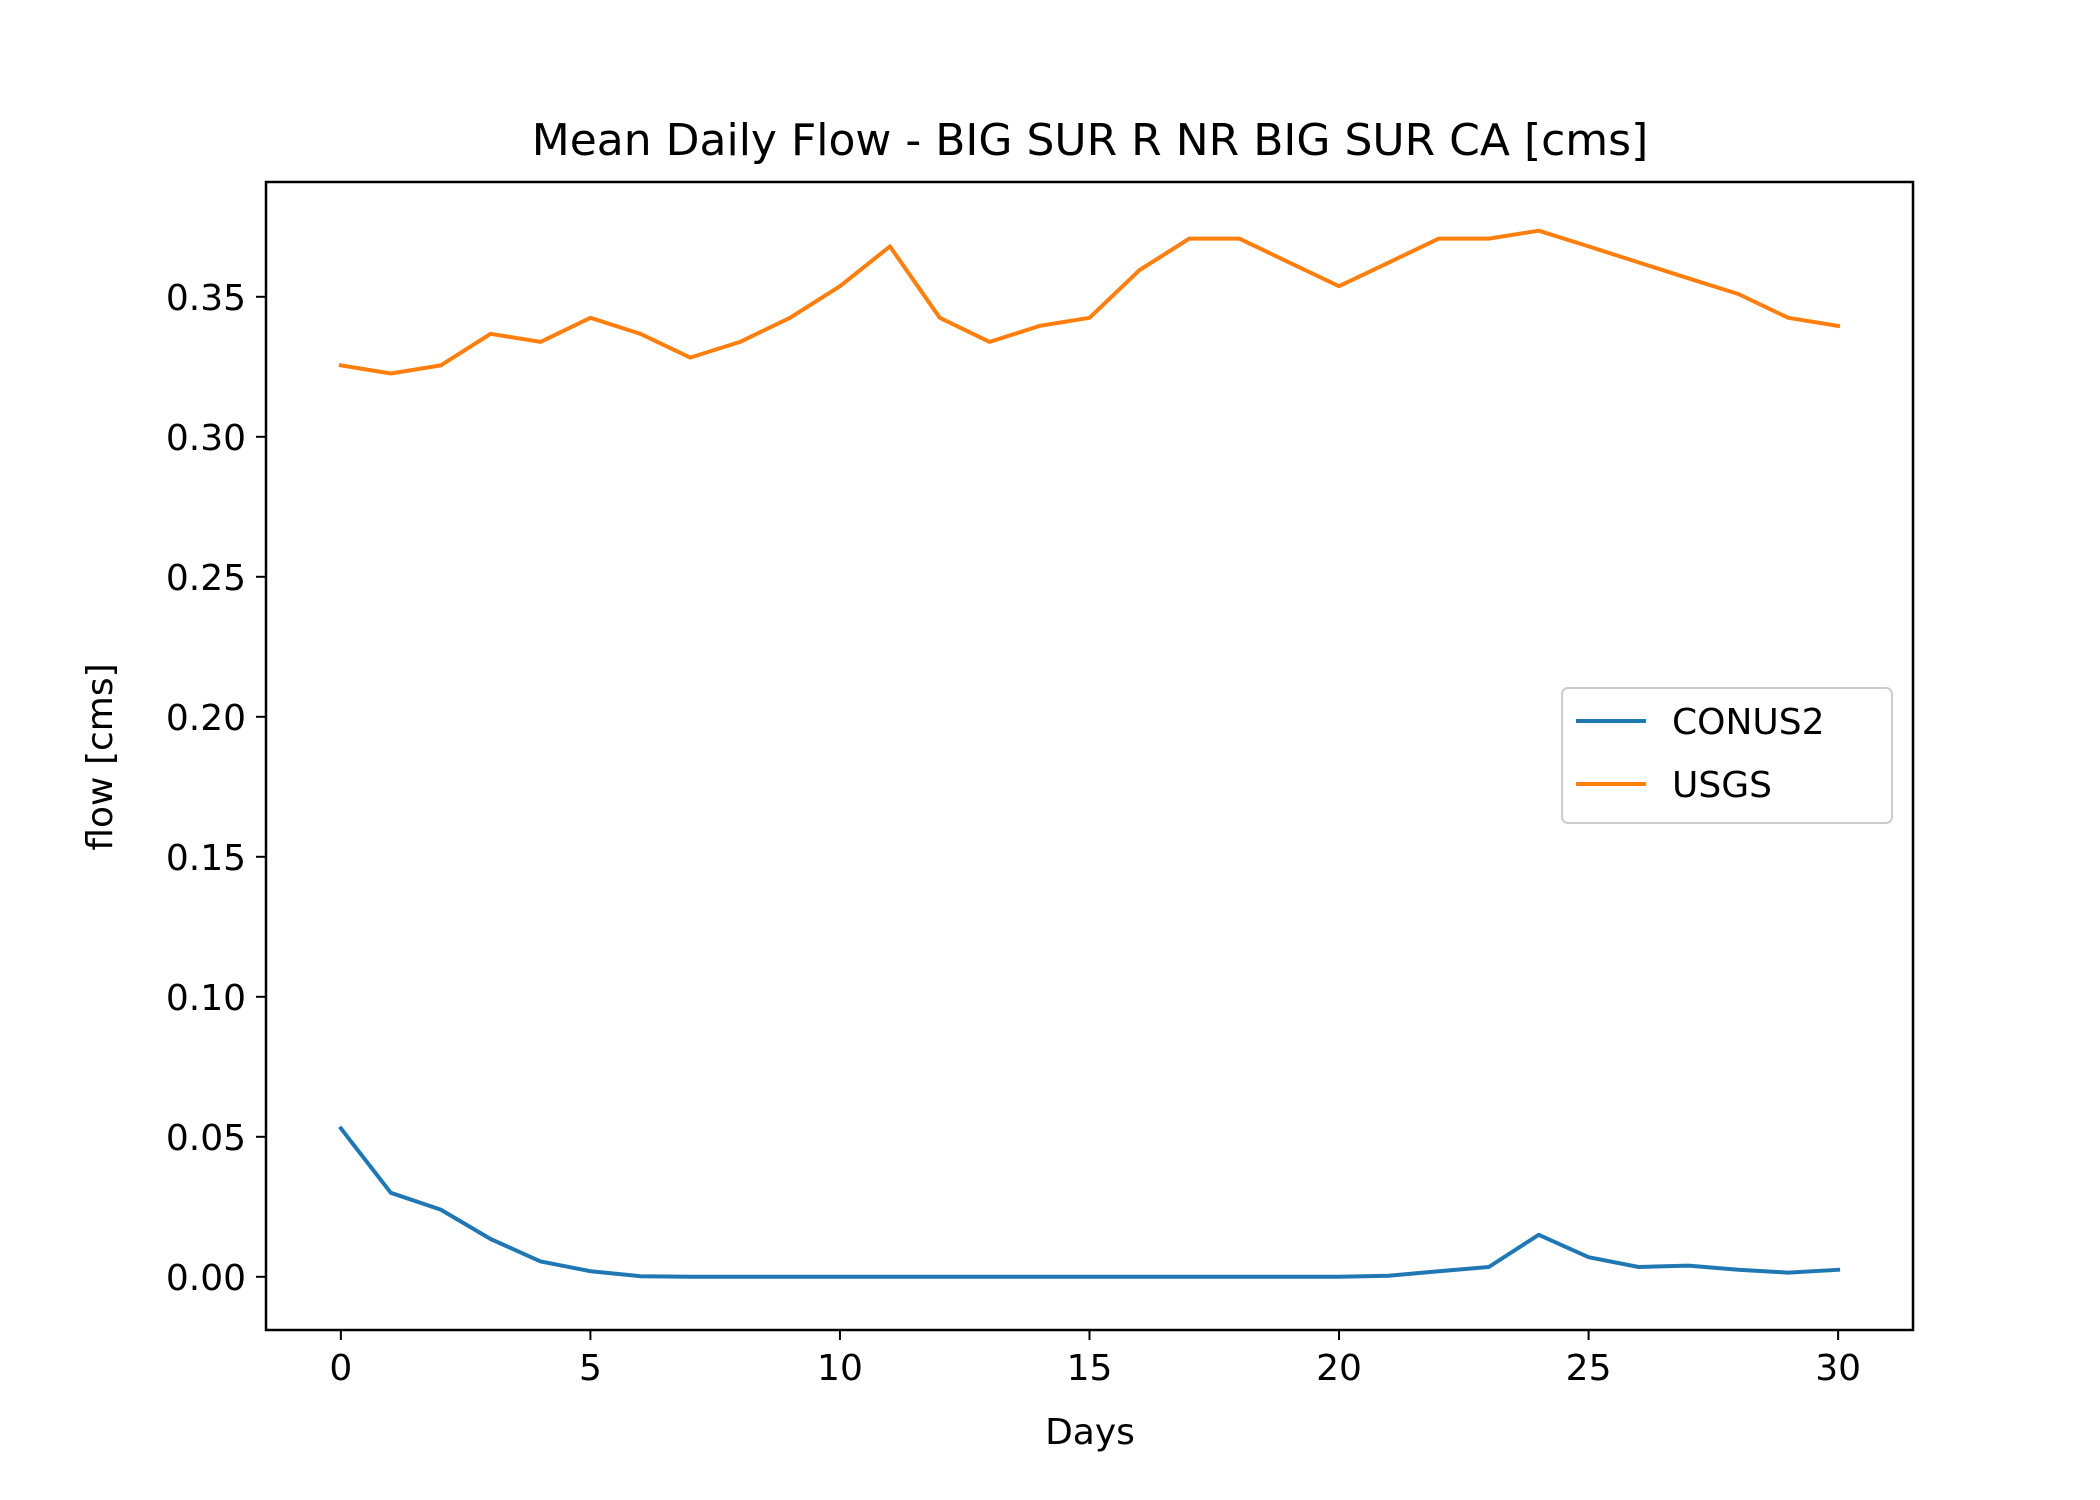 Image resolution: width=2100 pixels, height=1500 pixels. I want to click on y-tick-label: 0.35, so click(206, 298).